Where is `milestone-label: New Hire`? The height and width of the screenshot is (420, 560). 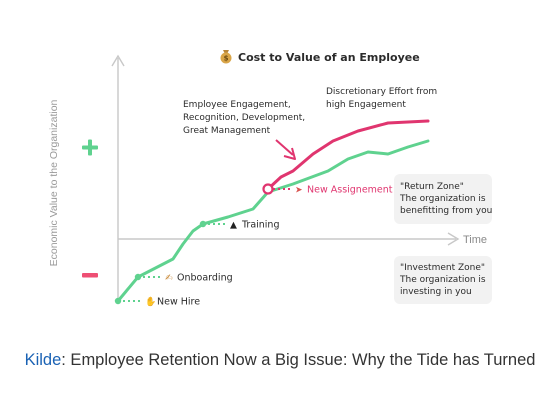
milestone-label: New Hire is located at coordinates (178, 302).